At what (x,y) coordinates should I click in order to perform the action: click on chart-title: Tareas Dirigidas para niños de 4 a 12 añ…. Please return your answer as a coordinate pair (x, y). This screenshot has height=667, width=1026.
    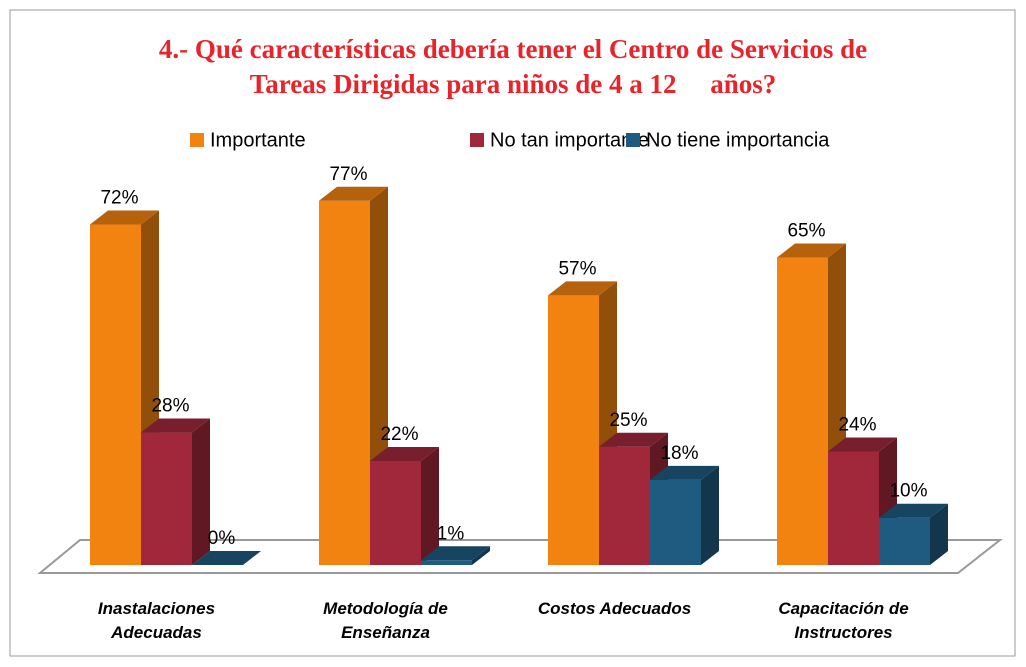
    Looking at the image, I should click on (513, 84).